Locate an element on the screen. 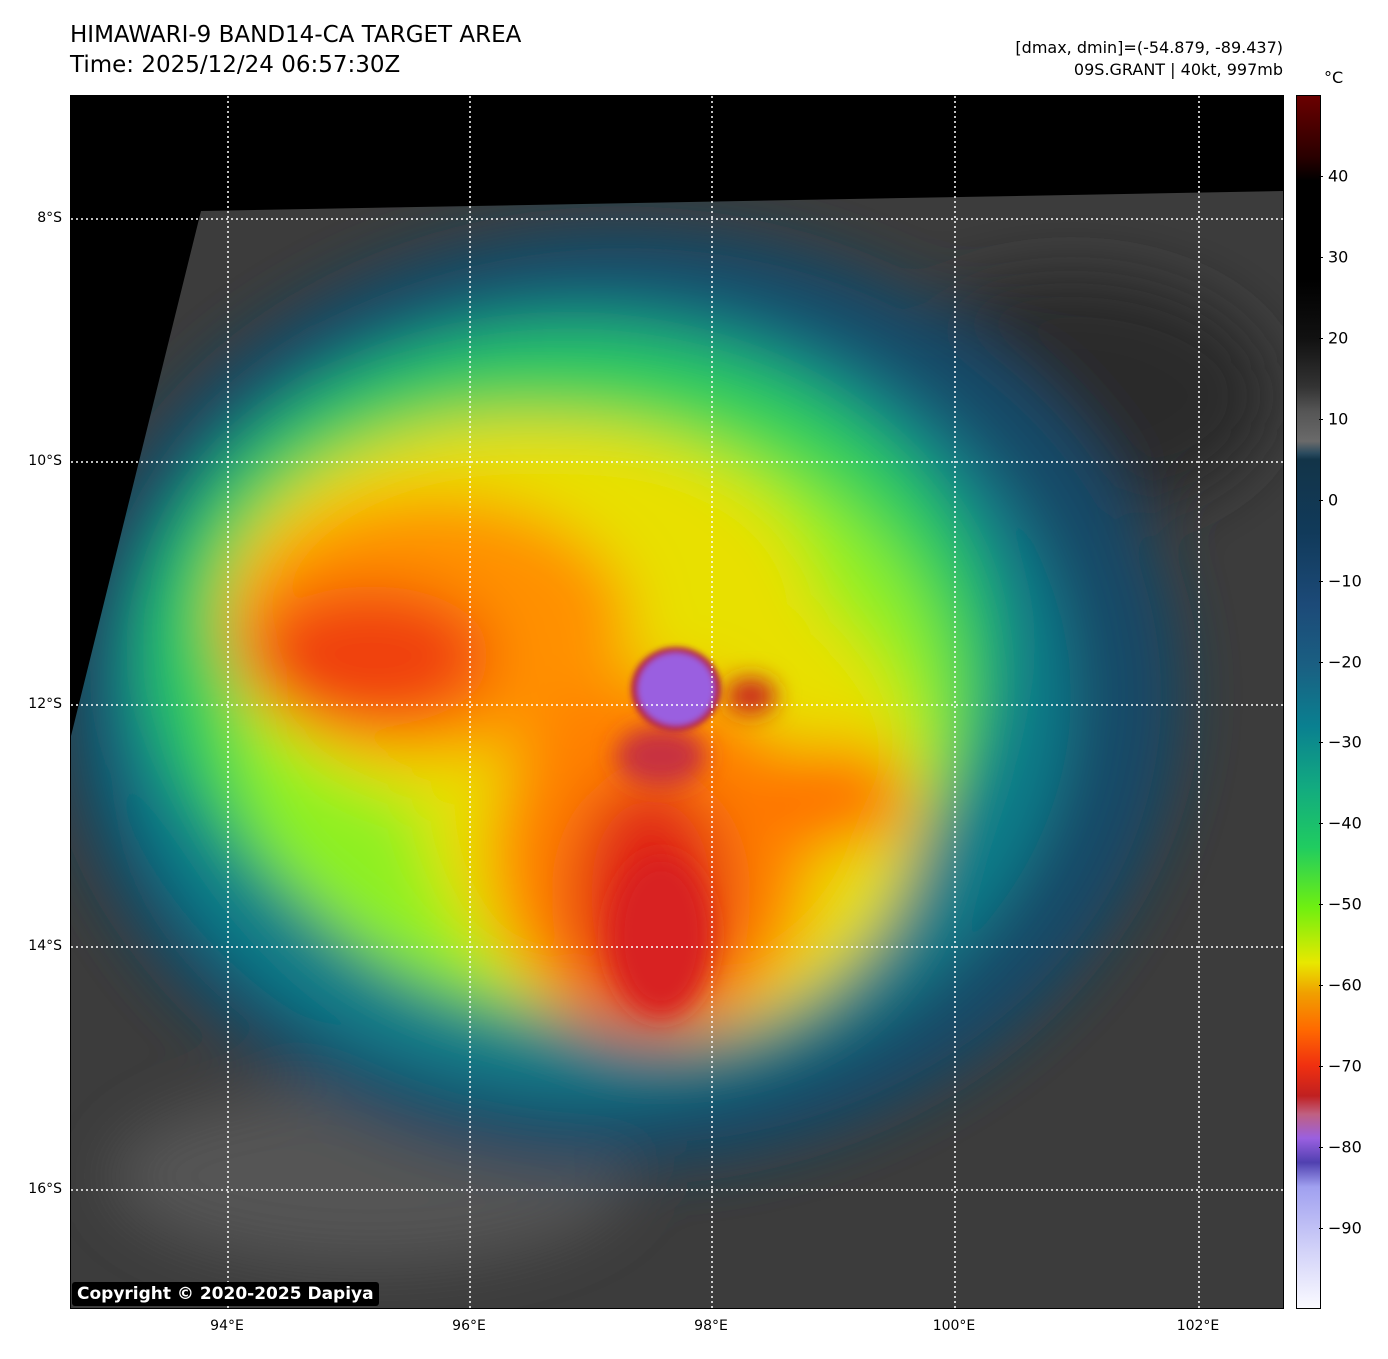 Image resolution: width=1388 pixels, height=1359 pixels. lon-label: 96°E is located at coordinates (469, 1326).